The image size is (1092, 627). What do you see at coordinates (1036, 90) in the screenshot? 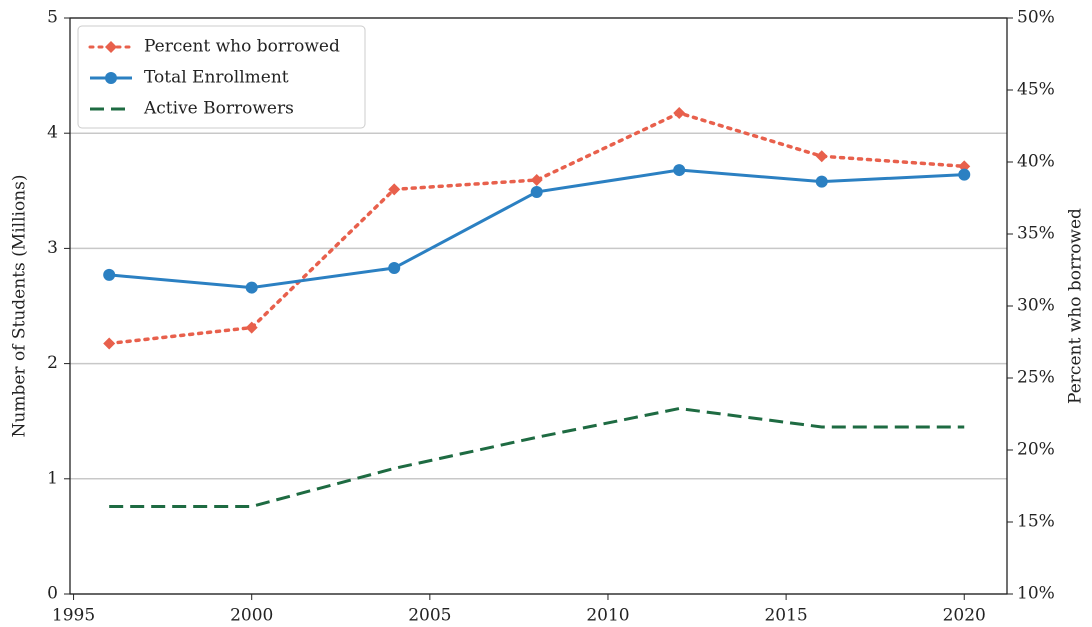
I see `y2-tick-label: 45%` at bounding box center [1036, 90].